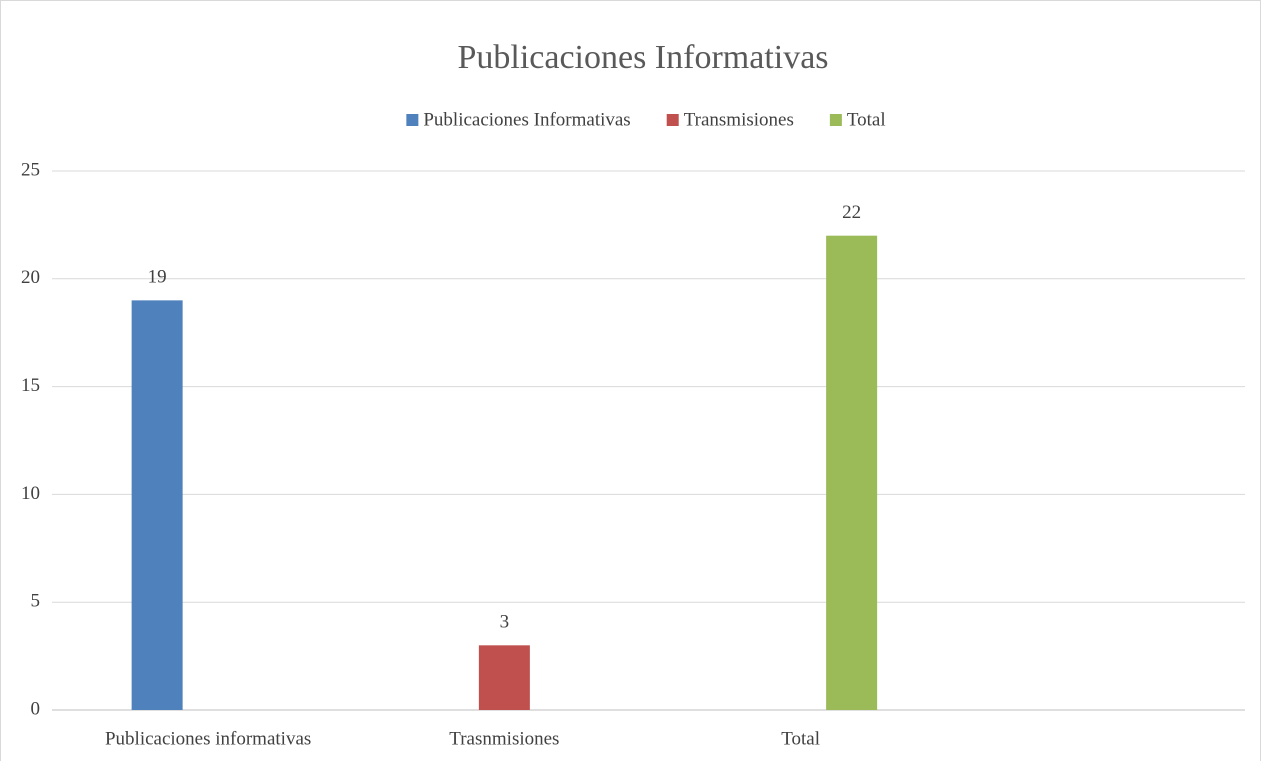  I want to click on y-tick-label: 10, so click(30, 493).